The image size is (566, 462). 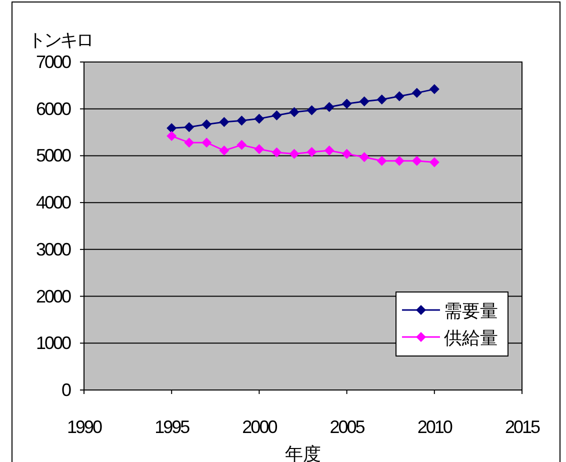 What do you see at coordinates (471, 311) in the screenshot?
I see `legend-label: 需要量` at bounding box center [471, 311].